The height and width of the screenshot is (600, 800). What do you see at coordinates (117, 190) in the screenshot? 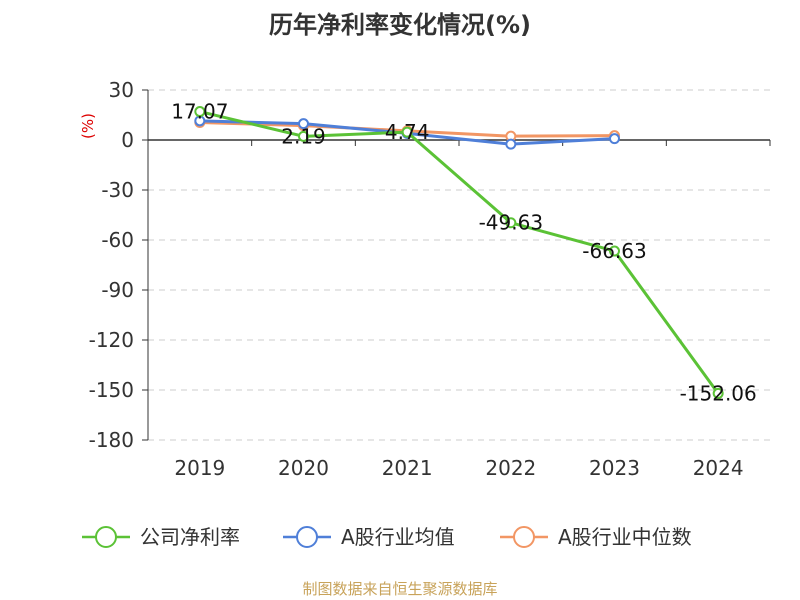
I see `y-tick-label: -30` at bounding box center [117, 190].